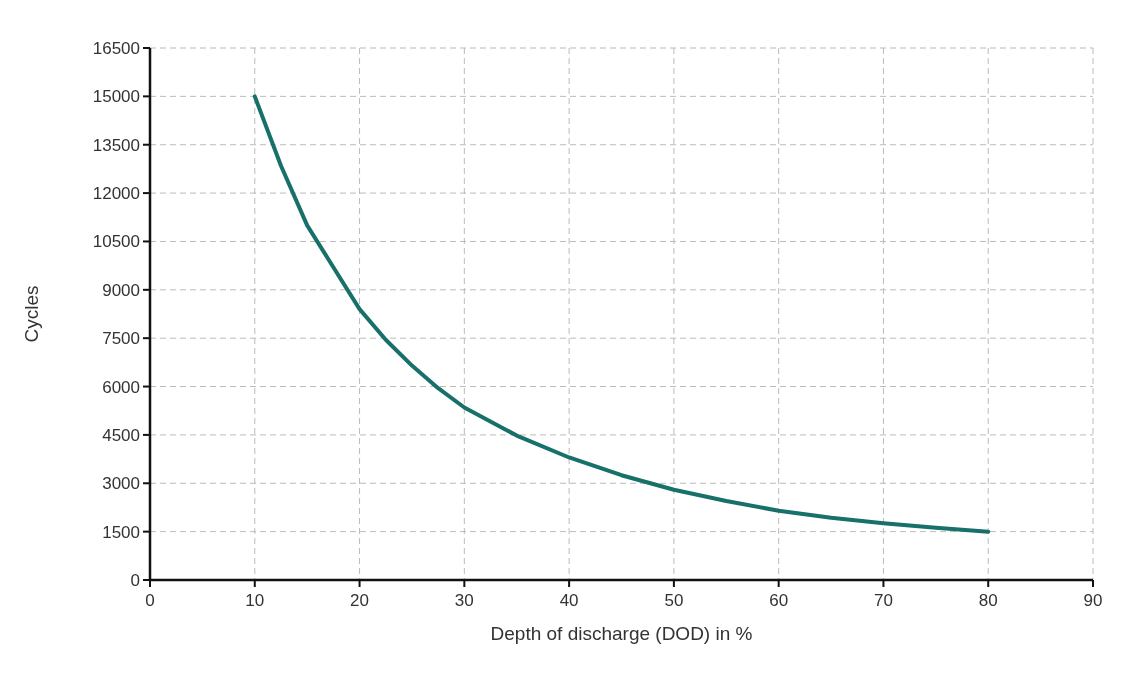  Describe the element at coordinates (116, 145) in the screenshot. I see `y-tick-label: 13500` at that location.